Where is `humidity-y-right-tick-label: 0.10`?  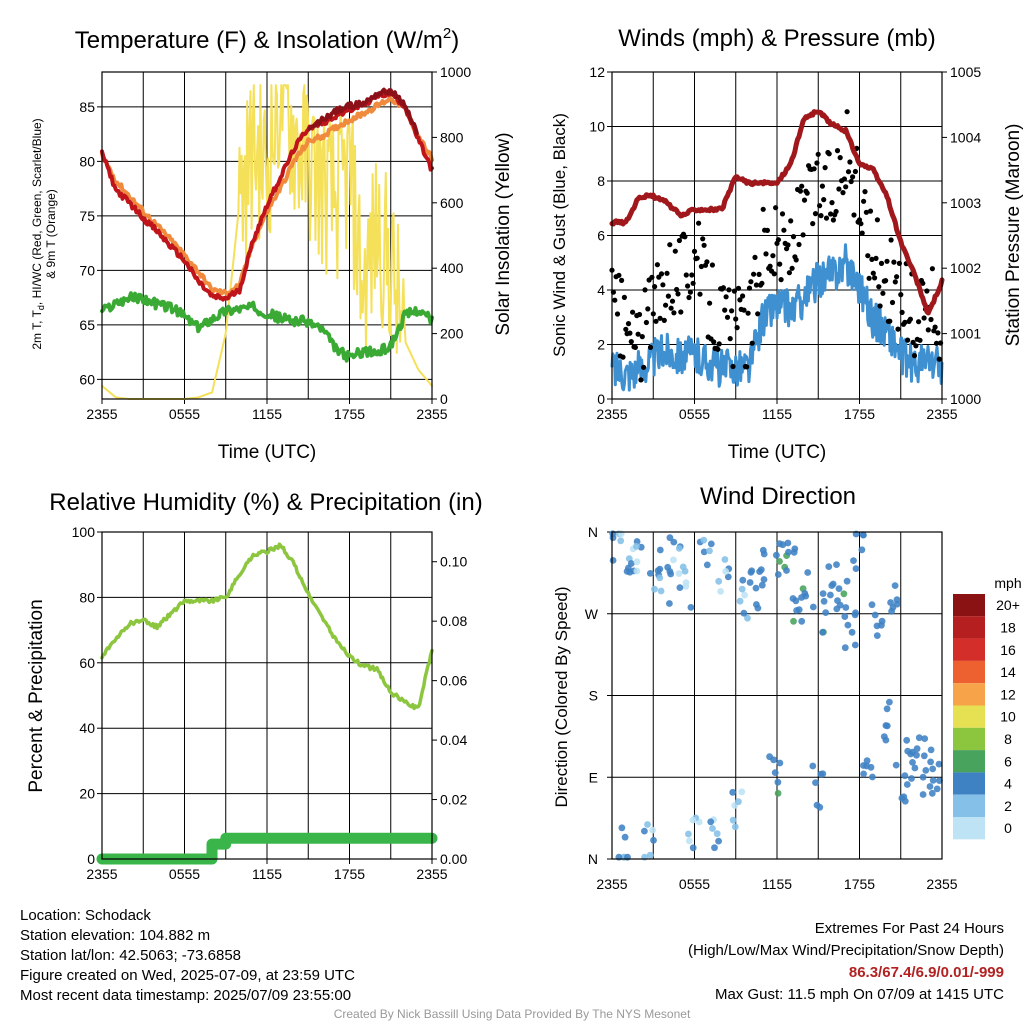 humidity-y-right-tick-label: 0.10 is located at coordinates (453, 562).